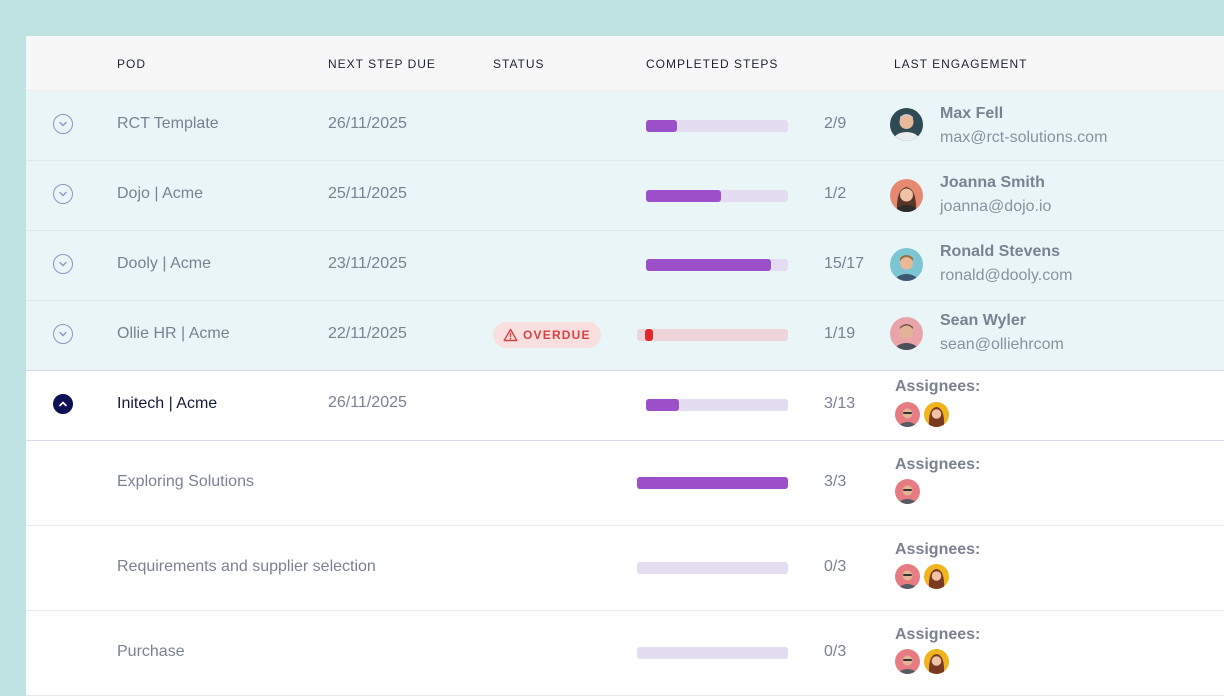 This screenshot has height=696, width=1224. I want to click on pod-name: Initech | Acme, so click(167, 403).